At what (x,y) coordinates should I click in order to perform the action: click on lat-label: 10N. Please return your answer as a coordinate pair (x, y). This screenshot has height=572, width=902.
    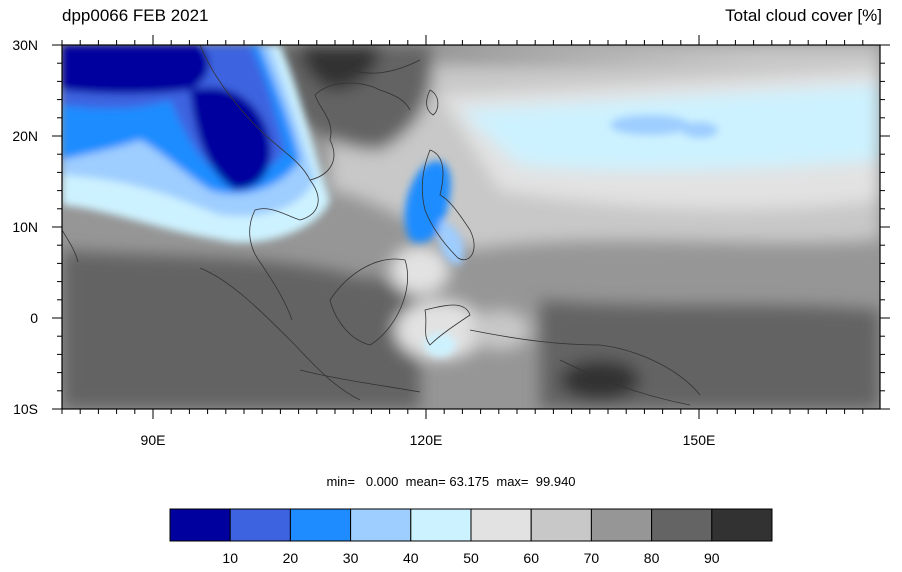
    Looking at the image, I should click on (25, 227).